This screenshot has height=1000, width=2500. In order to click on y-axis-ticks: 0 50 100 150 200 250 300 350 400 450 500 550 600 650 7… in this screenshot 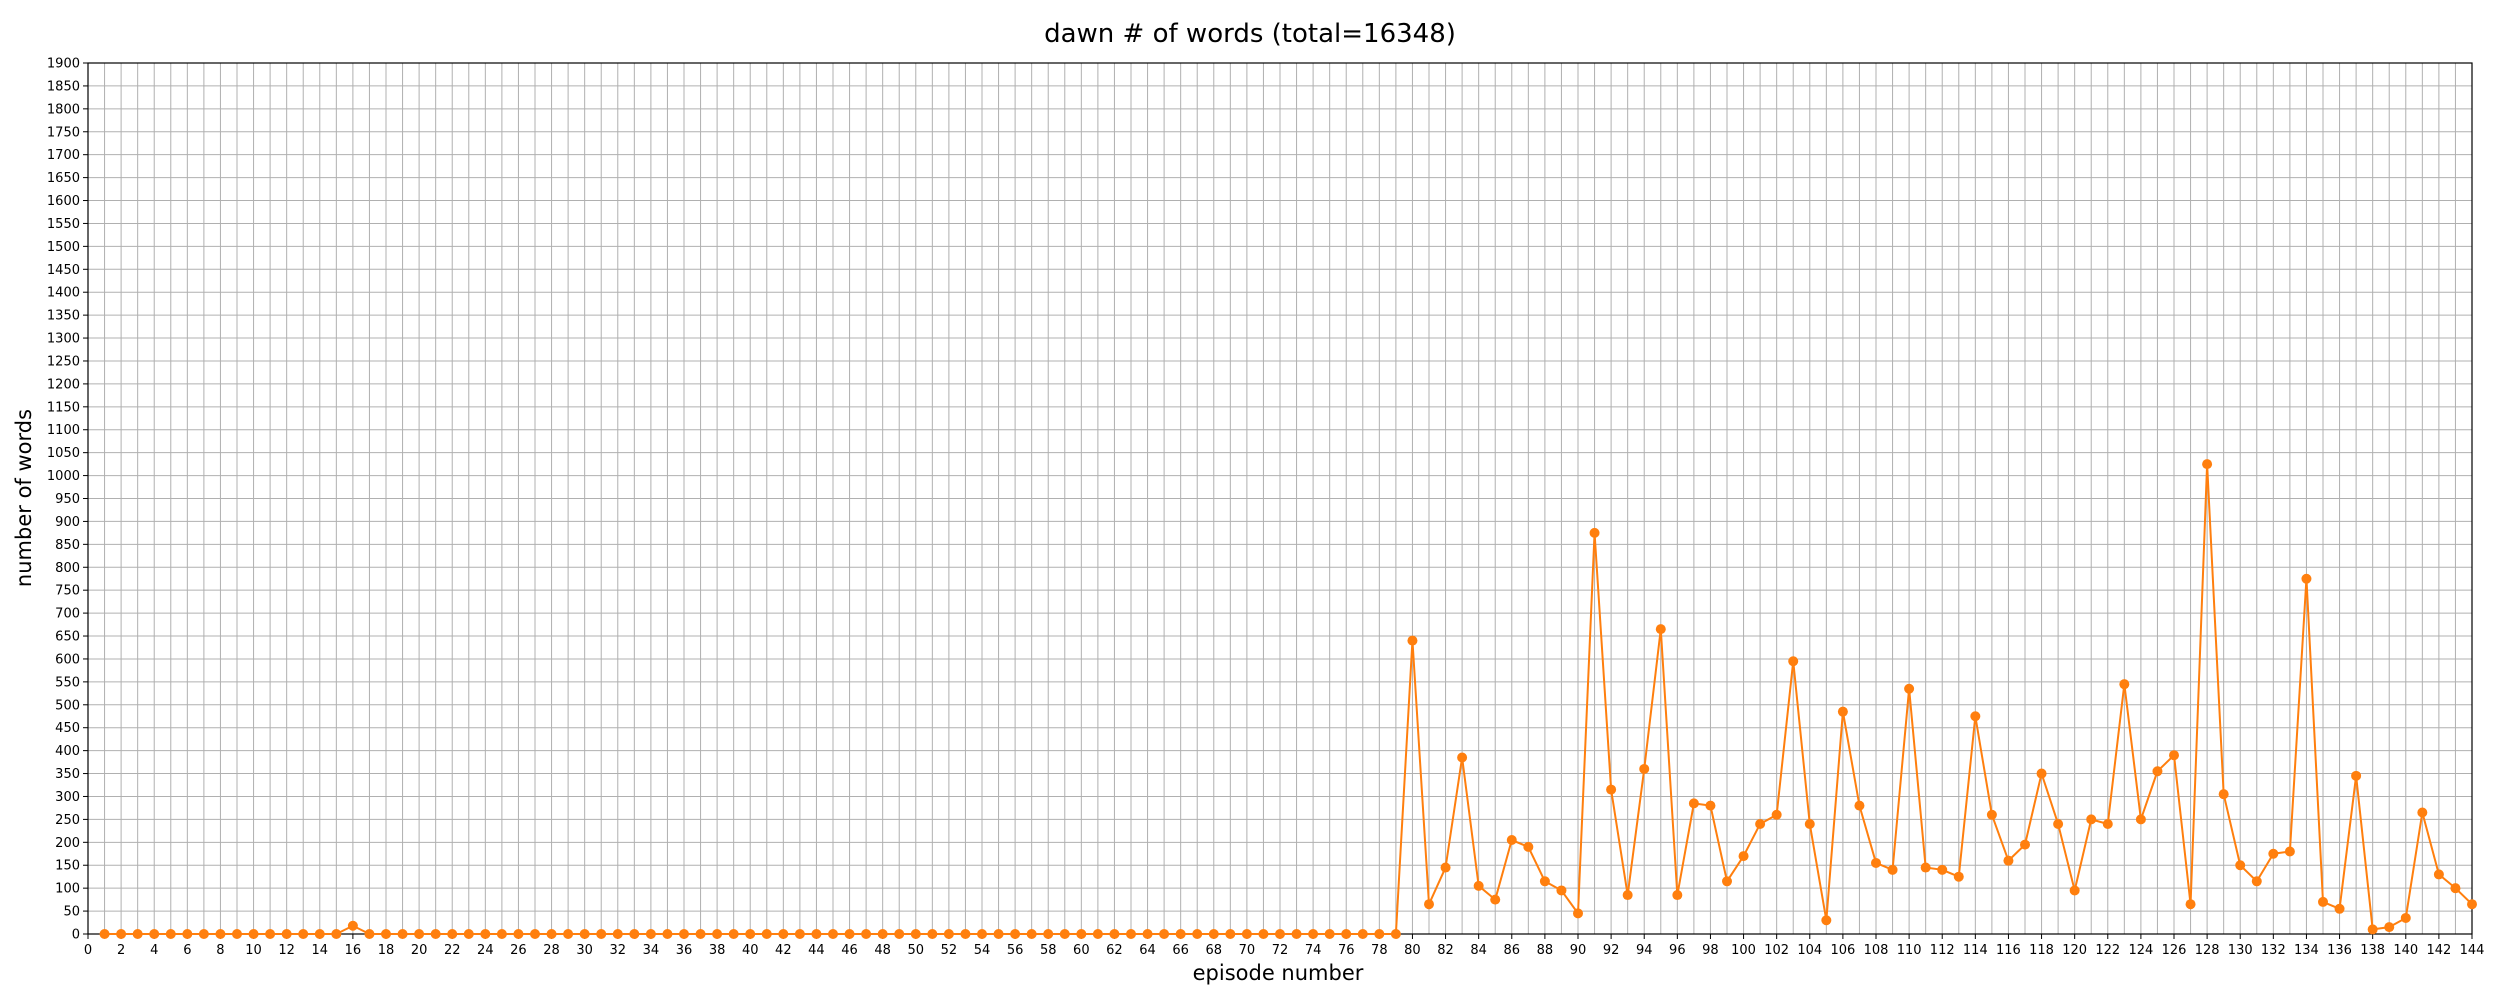, I will do `click(67, 500)`.